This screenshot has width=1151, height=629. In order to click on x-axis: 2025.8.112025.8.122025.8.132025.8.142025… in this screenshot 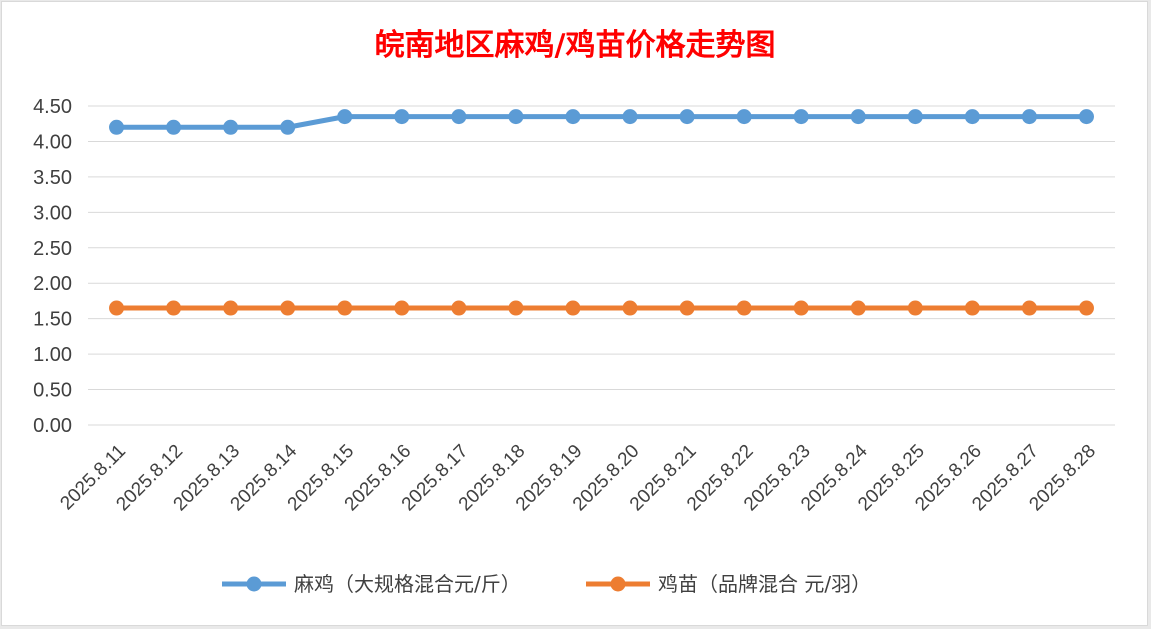, I will do `click(578, 477)`.